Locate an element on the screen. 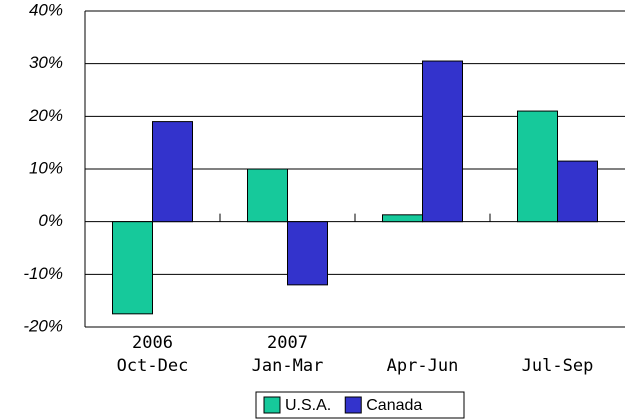 The image size is (633, 420). legend-label: U.S.A. is located at coordinates (308, 405).